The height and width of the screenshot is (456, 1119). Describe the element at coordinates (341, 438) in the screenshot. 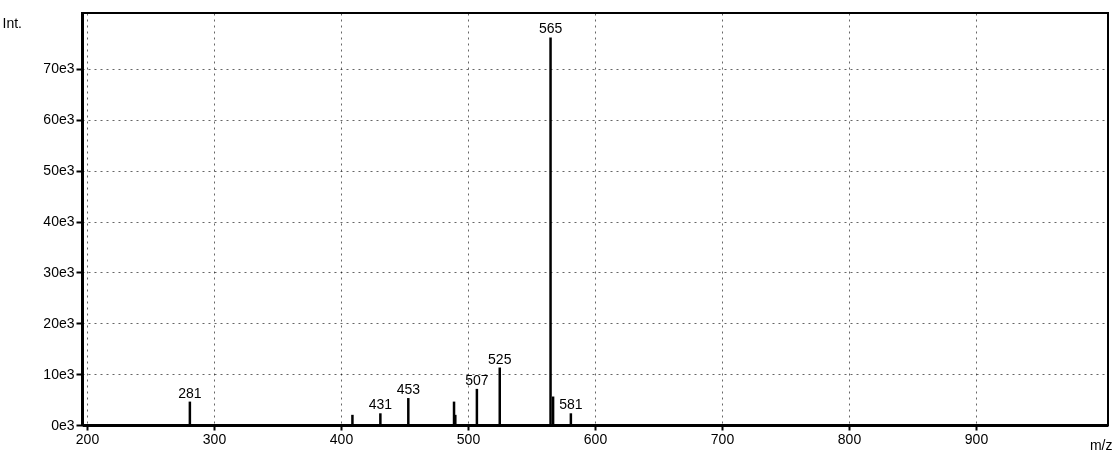

I see `x-tick-label: 400` at that location.